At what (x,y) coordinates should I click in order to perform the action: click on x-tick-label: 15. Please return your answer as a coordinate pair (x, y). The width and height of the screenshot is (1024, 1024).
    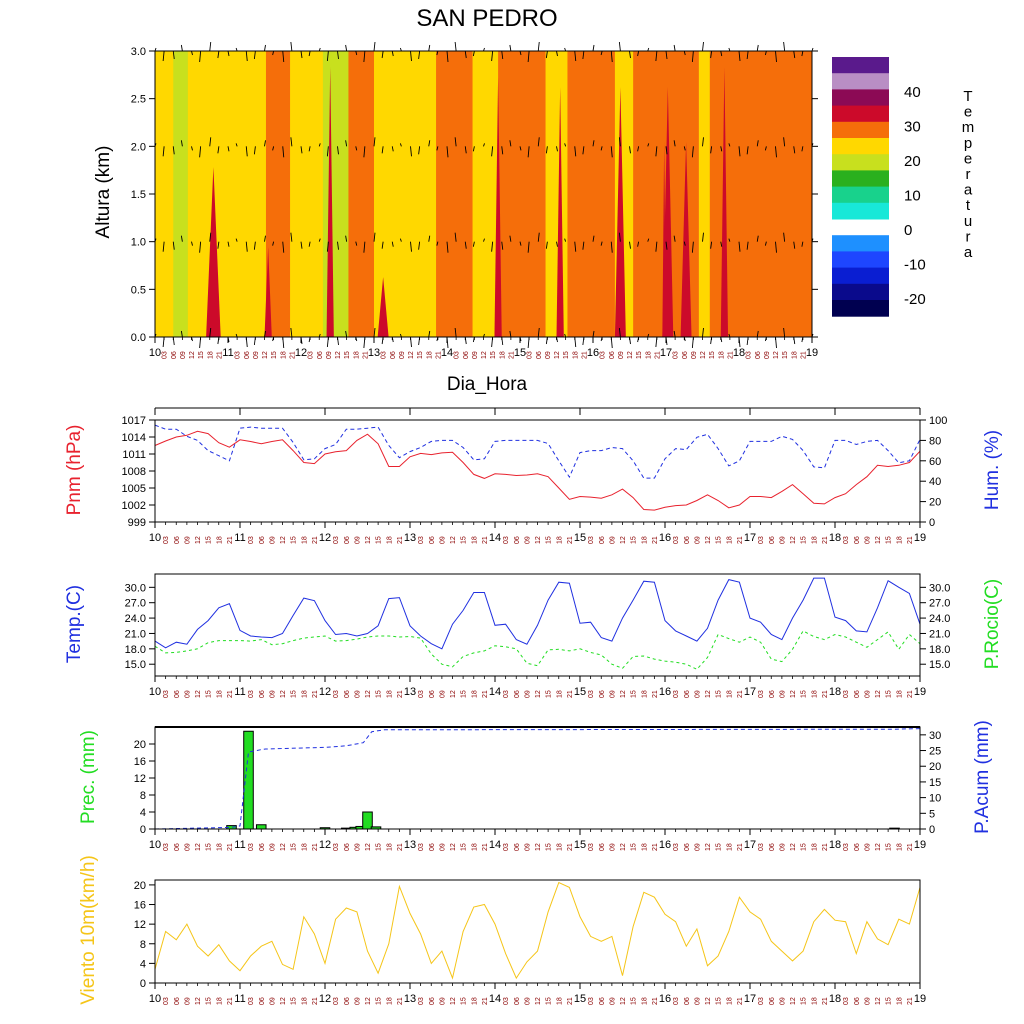
    Looking at the image, I should click on (580, 999).